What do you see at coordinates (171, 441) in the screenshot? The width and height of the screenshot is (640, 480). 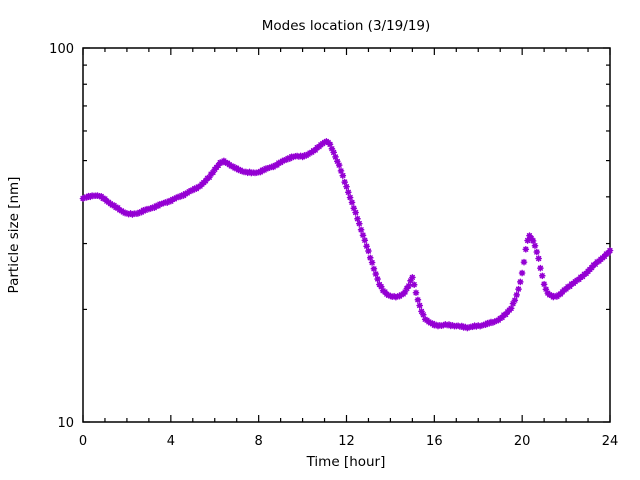 I see `x-tick-label: 4` at bounding box center [171, 441].